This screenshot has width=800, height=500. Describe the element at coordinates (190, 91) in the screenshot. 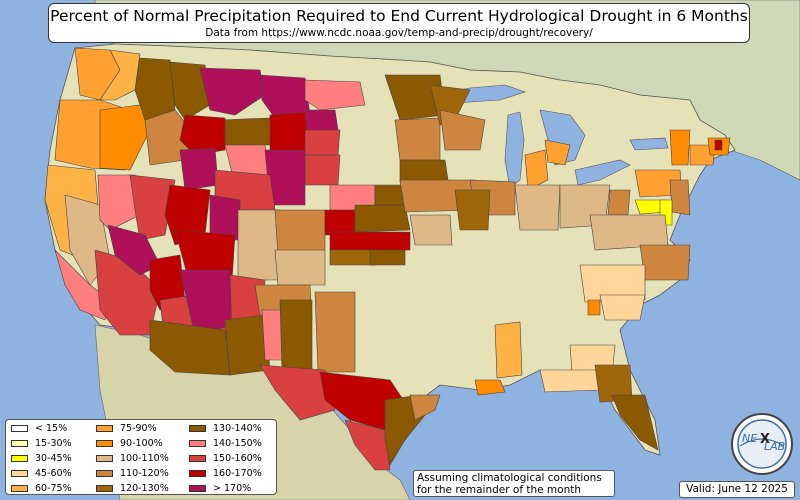

I see `region-mt-west` at that location.